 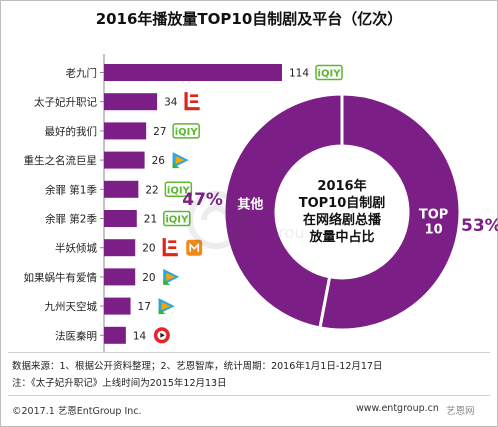 What do you see at coordinates (194, 247) in the screenshot?
I see `mango-tv-icon` at bounding box center [194, 247].